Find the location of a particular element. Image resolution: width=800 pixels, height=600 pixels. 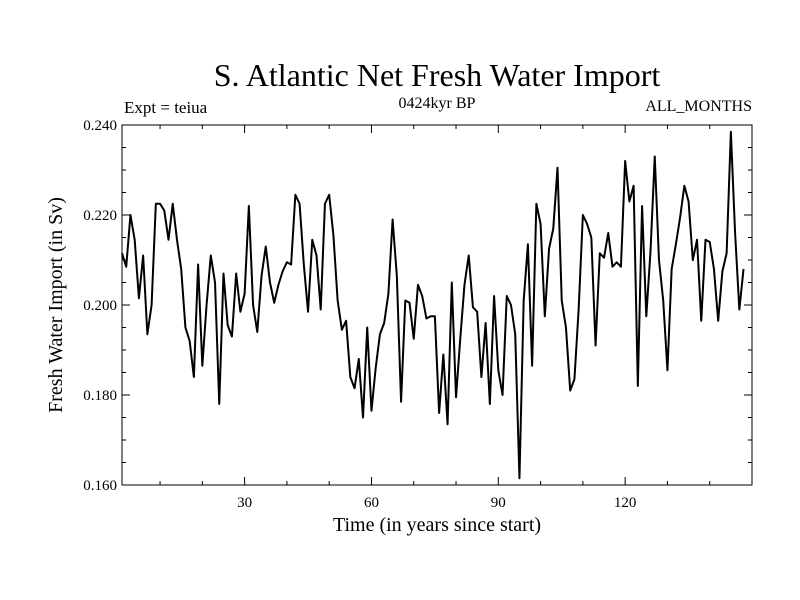

y-tick-label: 0.240 is located at coordinates (100, 126).